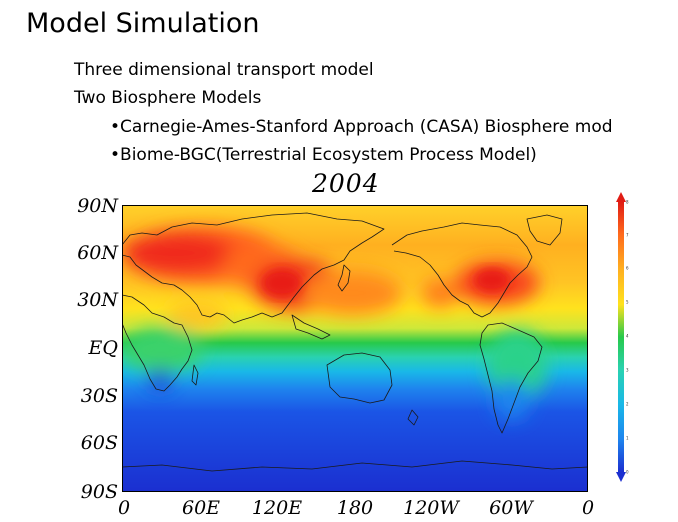 The image size is (678, 522). I want to click on north-america-coast, so click(462, 270).